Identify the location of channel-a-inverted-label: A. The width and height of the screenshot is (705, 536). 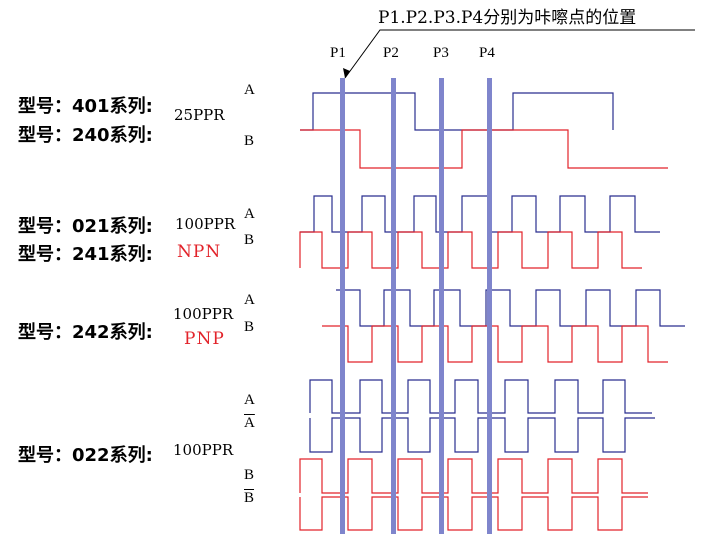
(249, 423).